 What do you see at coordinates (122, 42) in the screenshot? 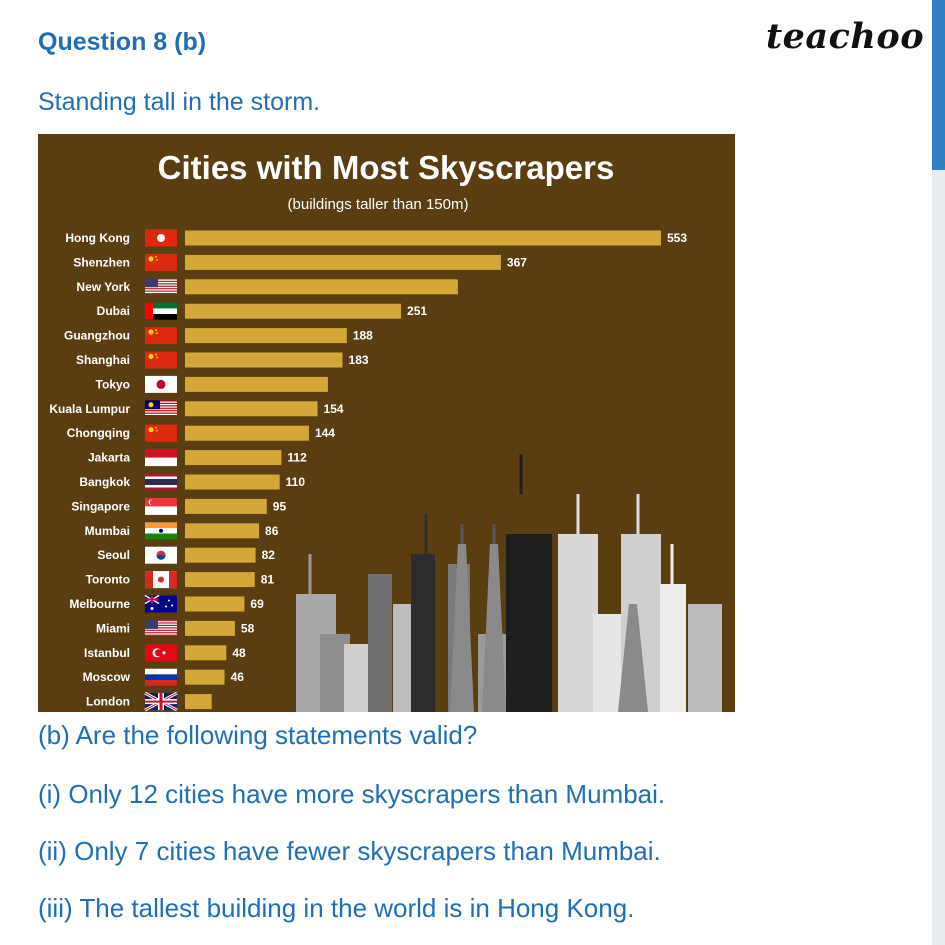
I see `question-title: Question 8 (b)` at bounding box center [122, 42].